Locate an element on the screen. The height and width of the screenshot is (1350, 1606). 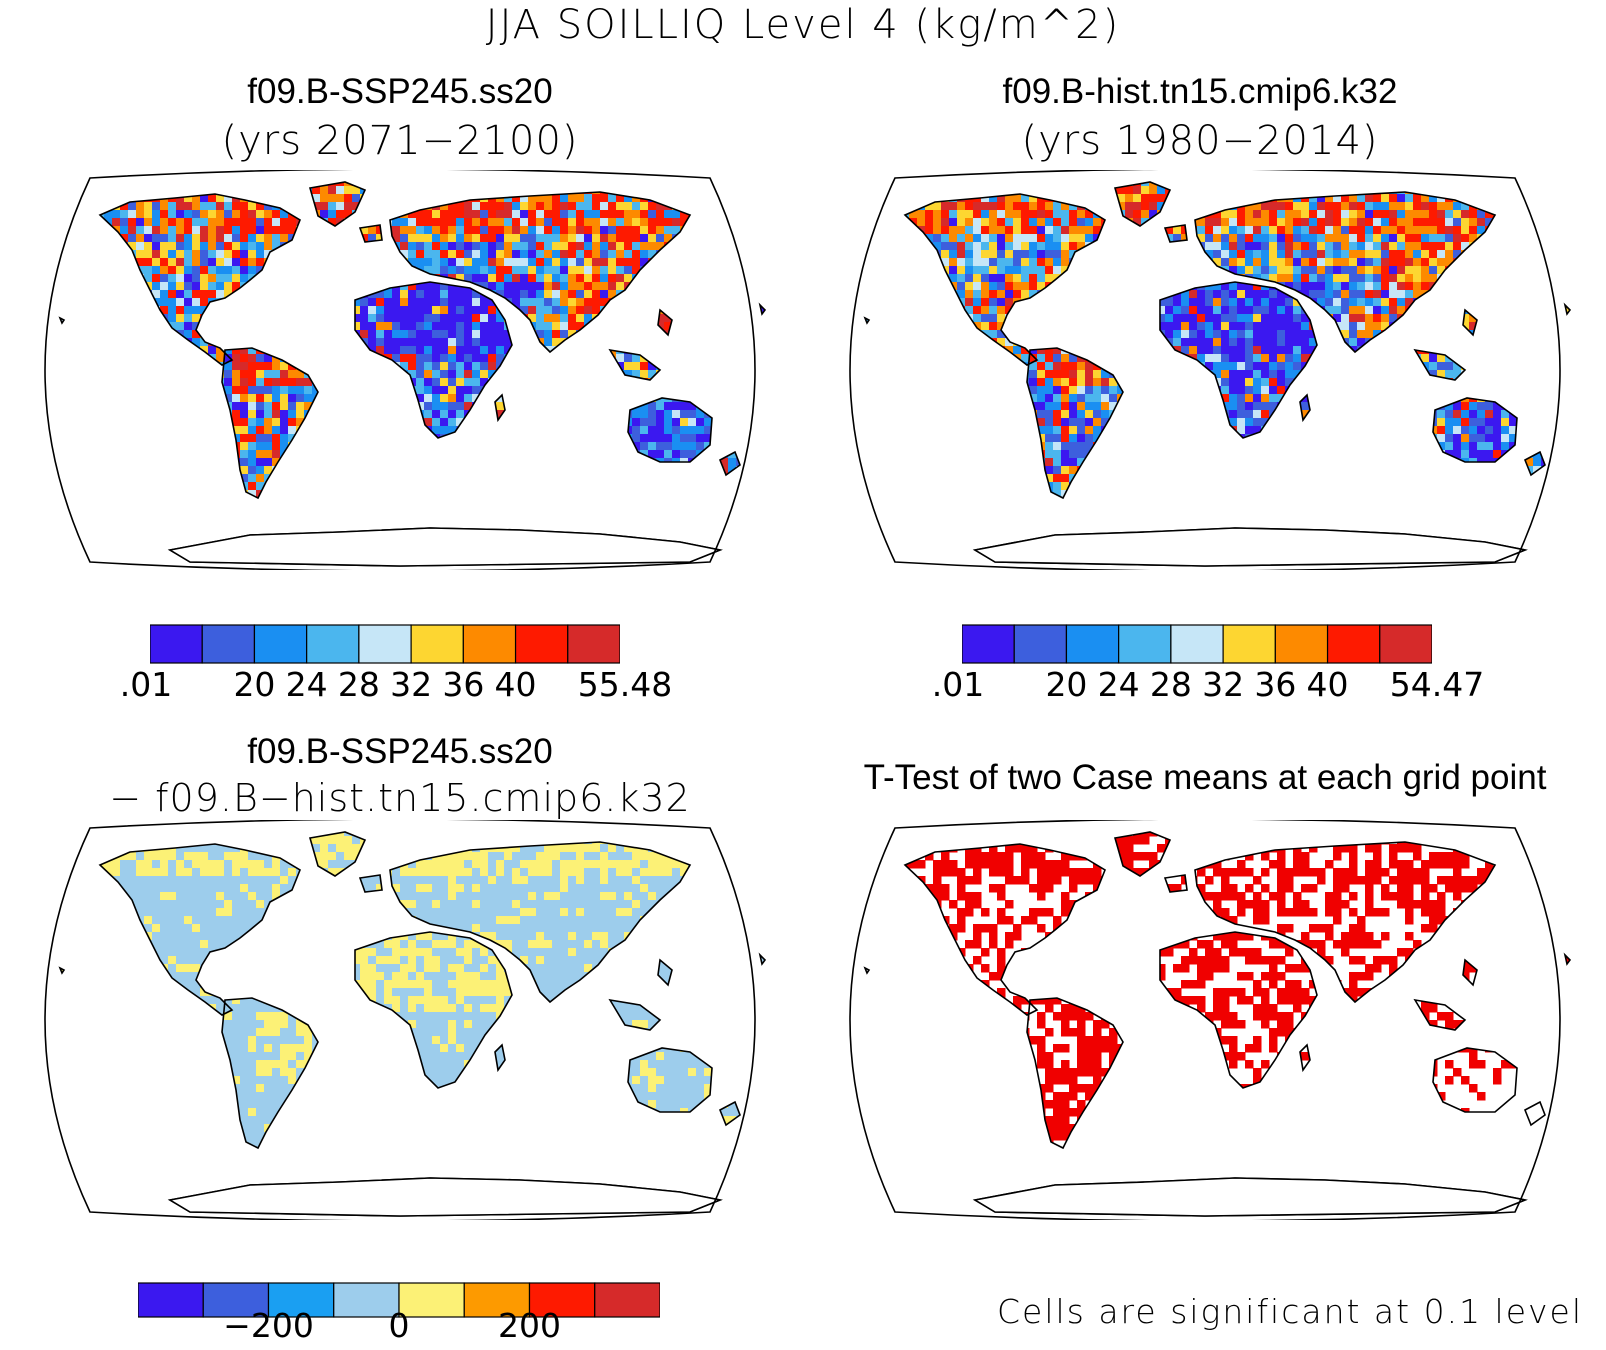
panel1-title: f09.B-SSP245.ss20 is located at coordinates (400, 91).